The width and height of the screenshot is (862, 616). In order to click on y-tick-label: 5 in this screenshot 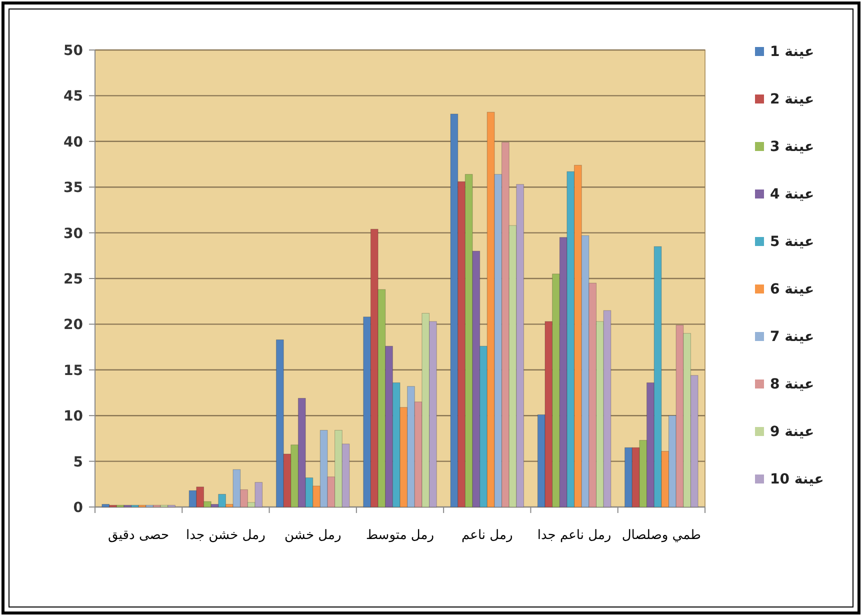, I will do `click(78, 462)`.